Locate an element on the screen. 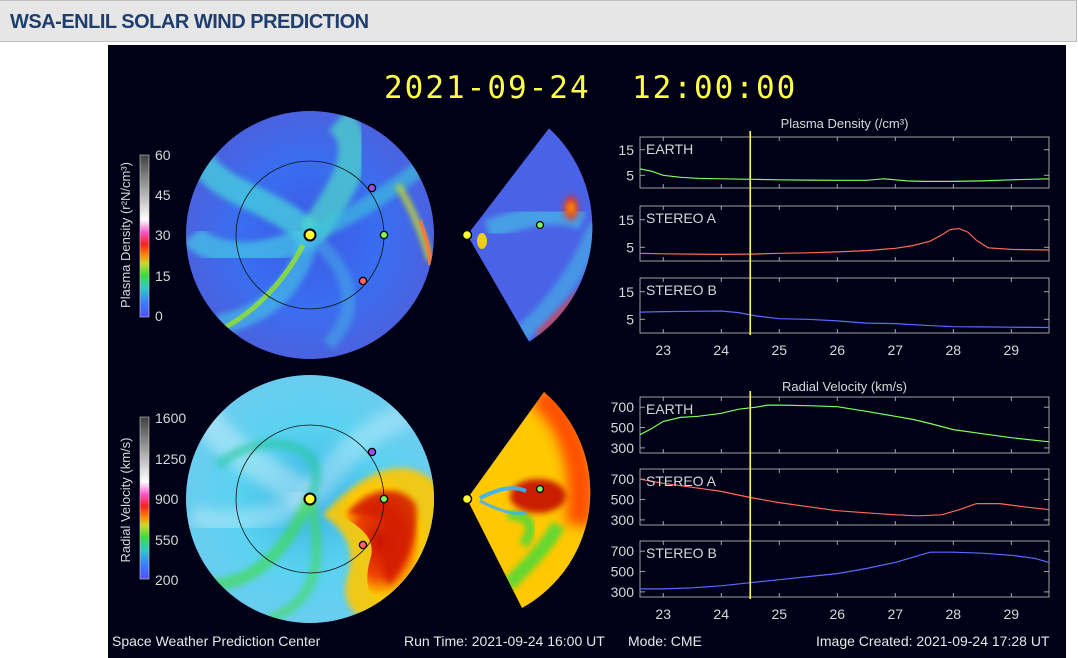  density-tick-label: 15 is located at coordinates (163, 276).